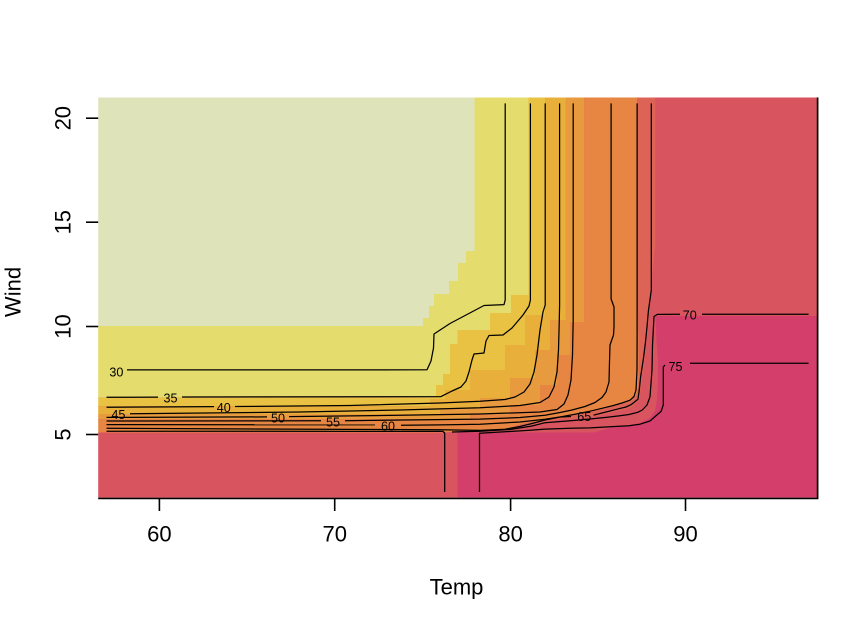 This screenshot has width=868, height=620. What do you see at coordinates (170, 398) in the screenshot?
I see `svg-text: 35` at bounding box center [170, 398].